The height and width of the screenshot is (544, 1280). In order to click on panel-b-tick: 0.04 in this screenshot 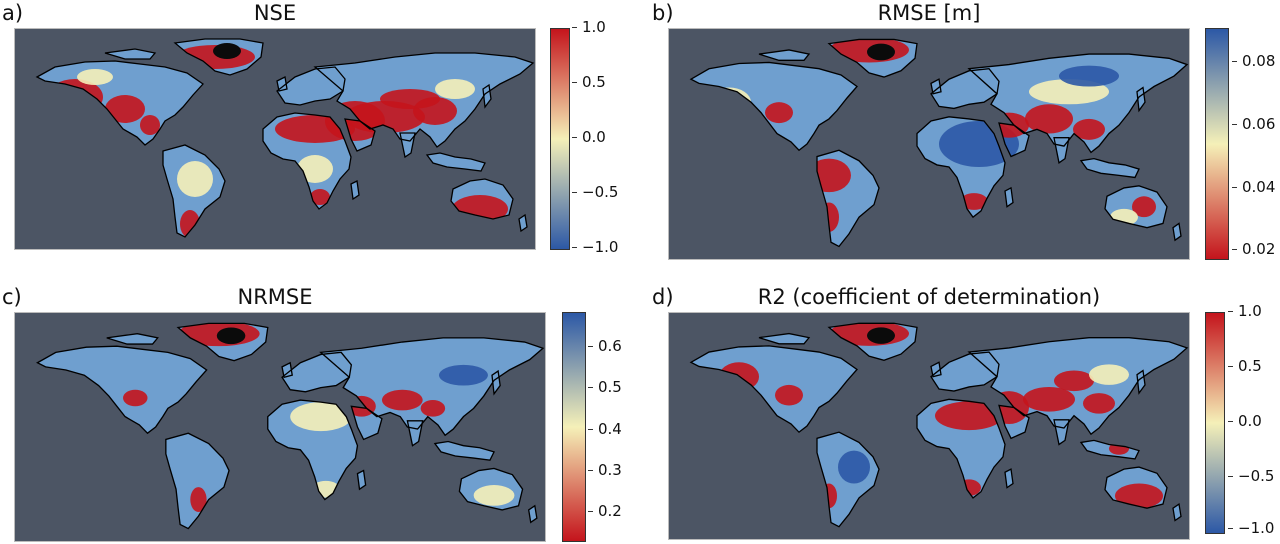, I will do `click(1253, 187)`.